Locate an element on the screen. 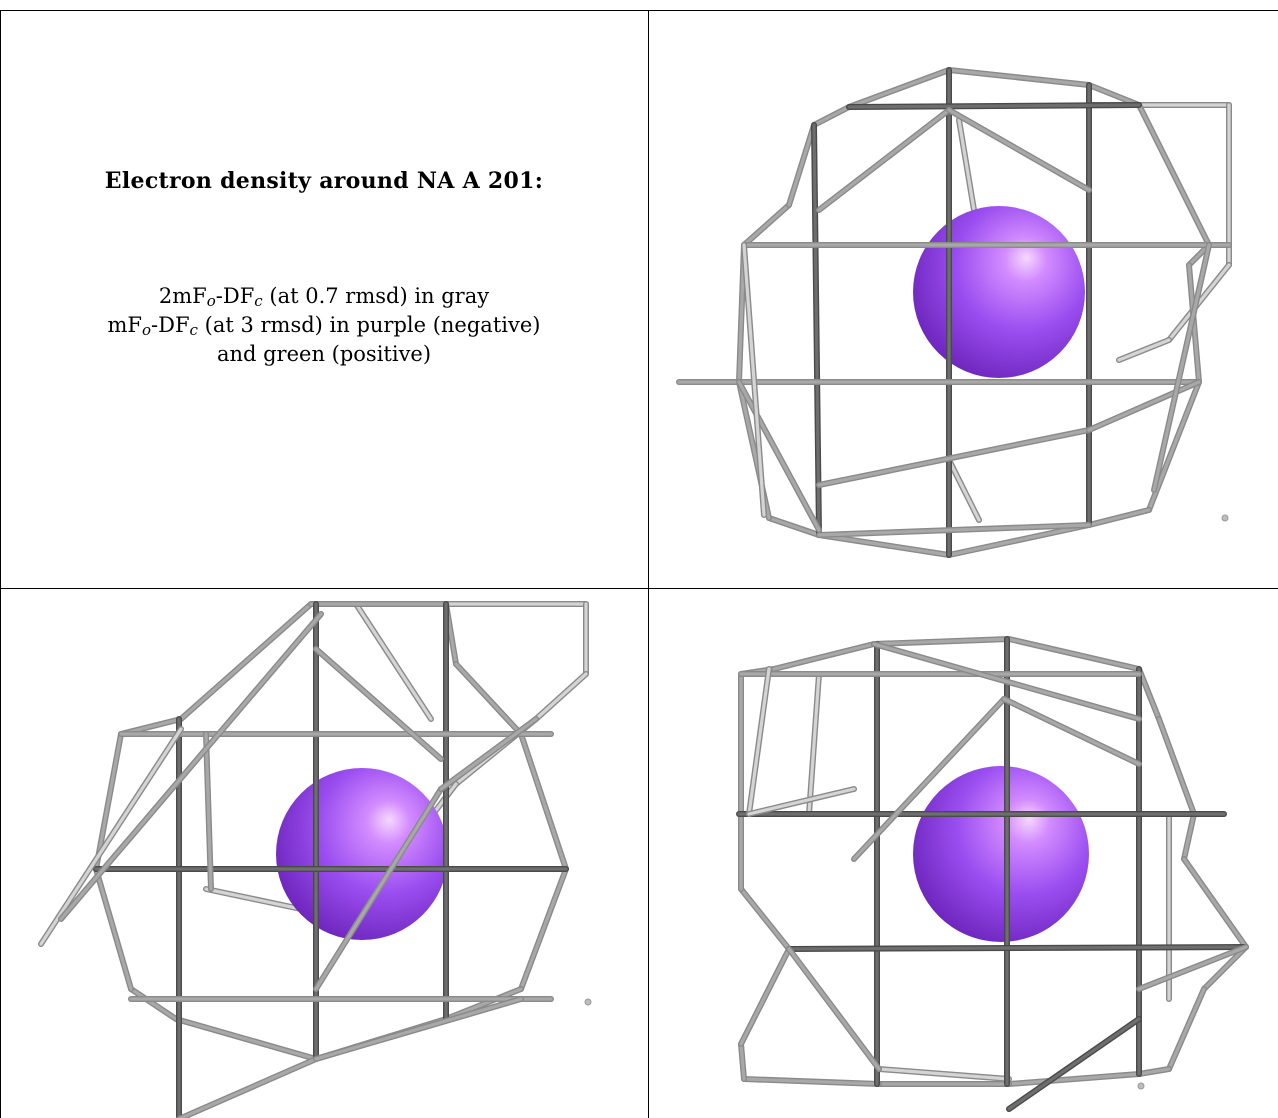 The height and width of the screenshot is (1118, 1278). grid-left-border is located at coordinates (0, 564).